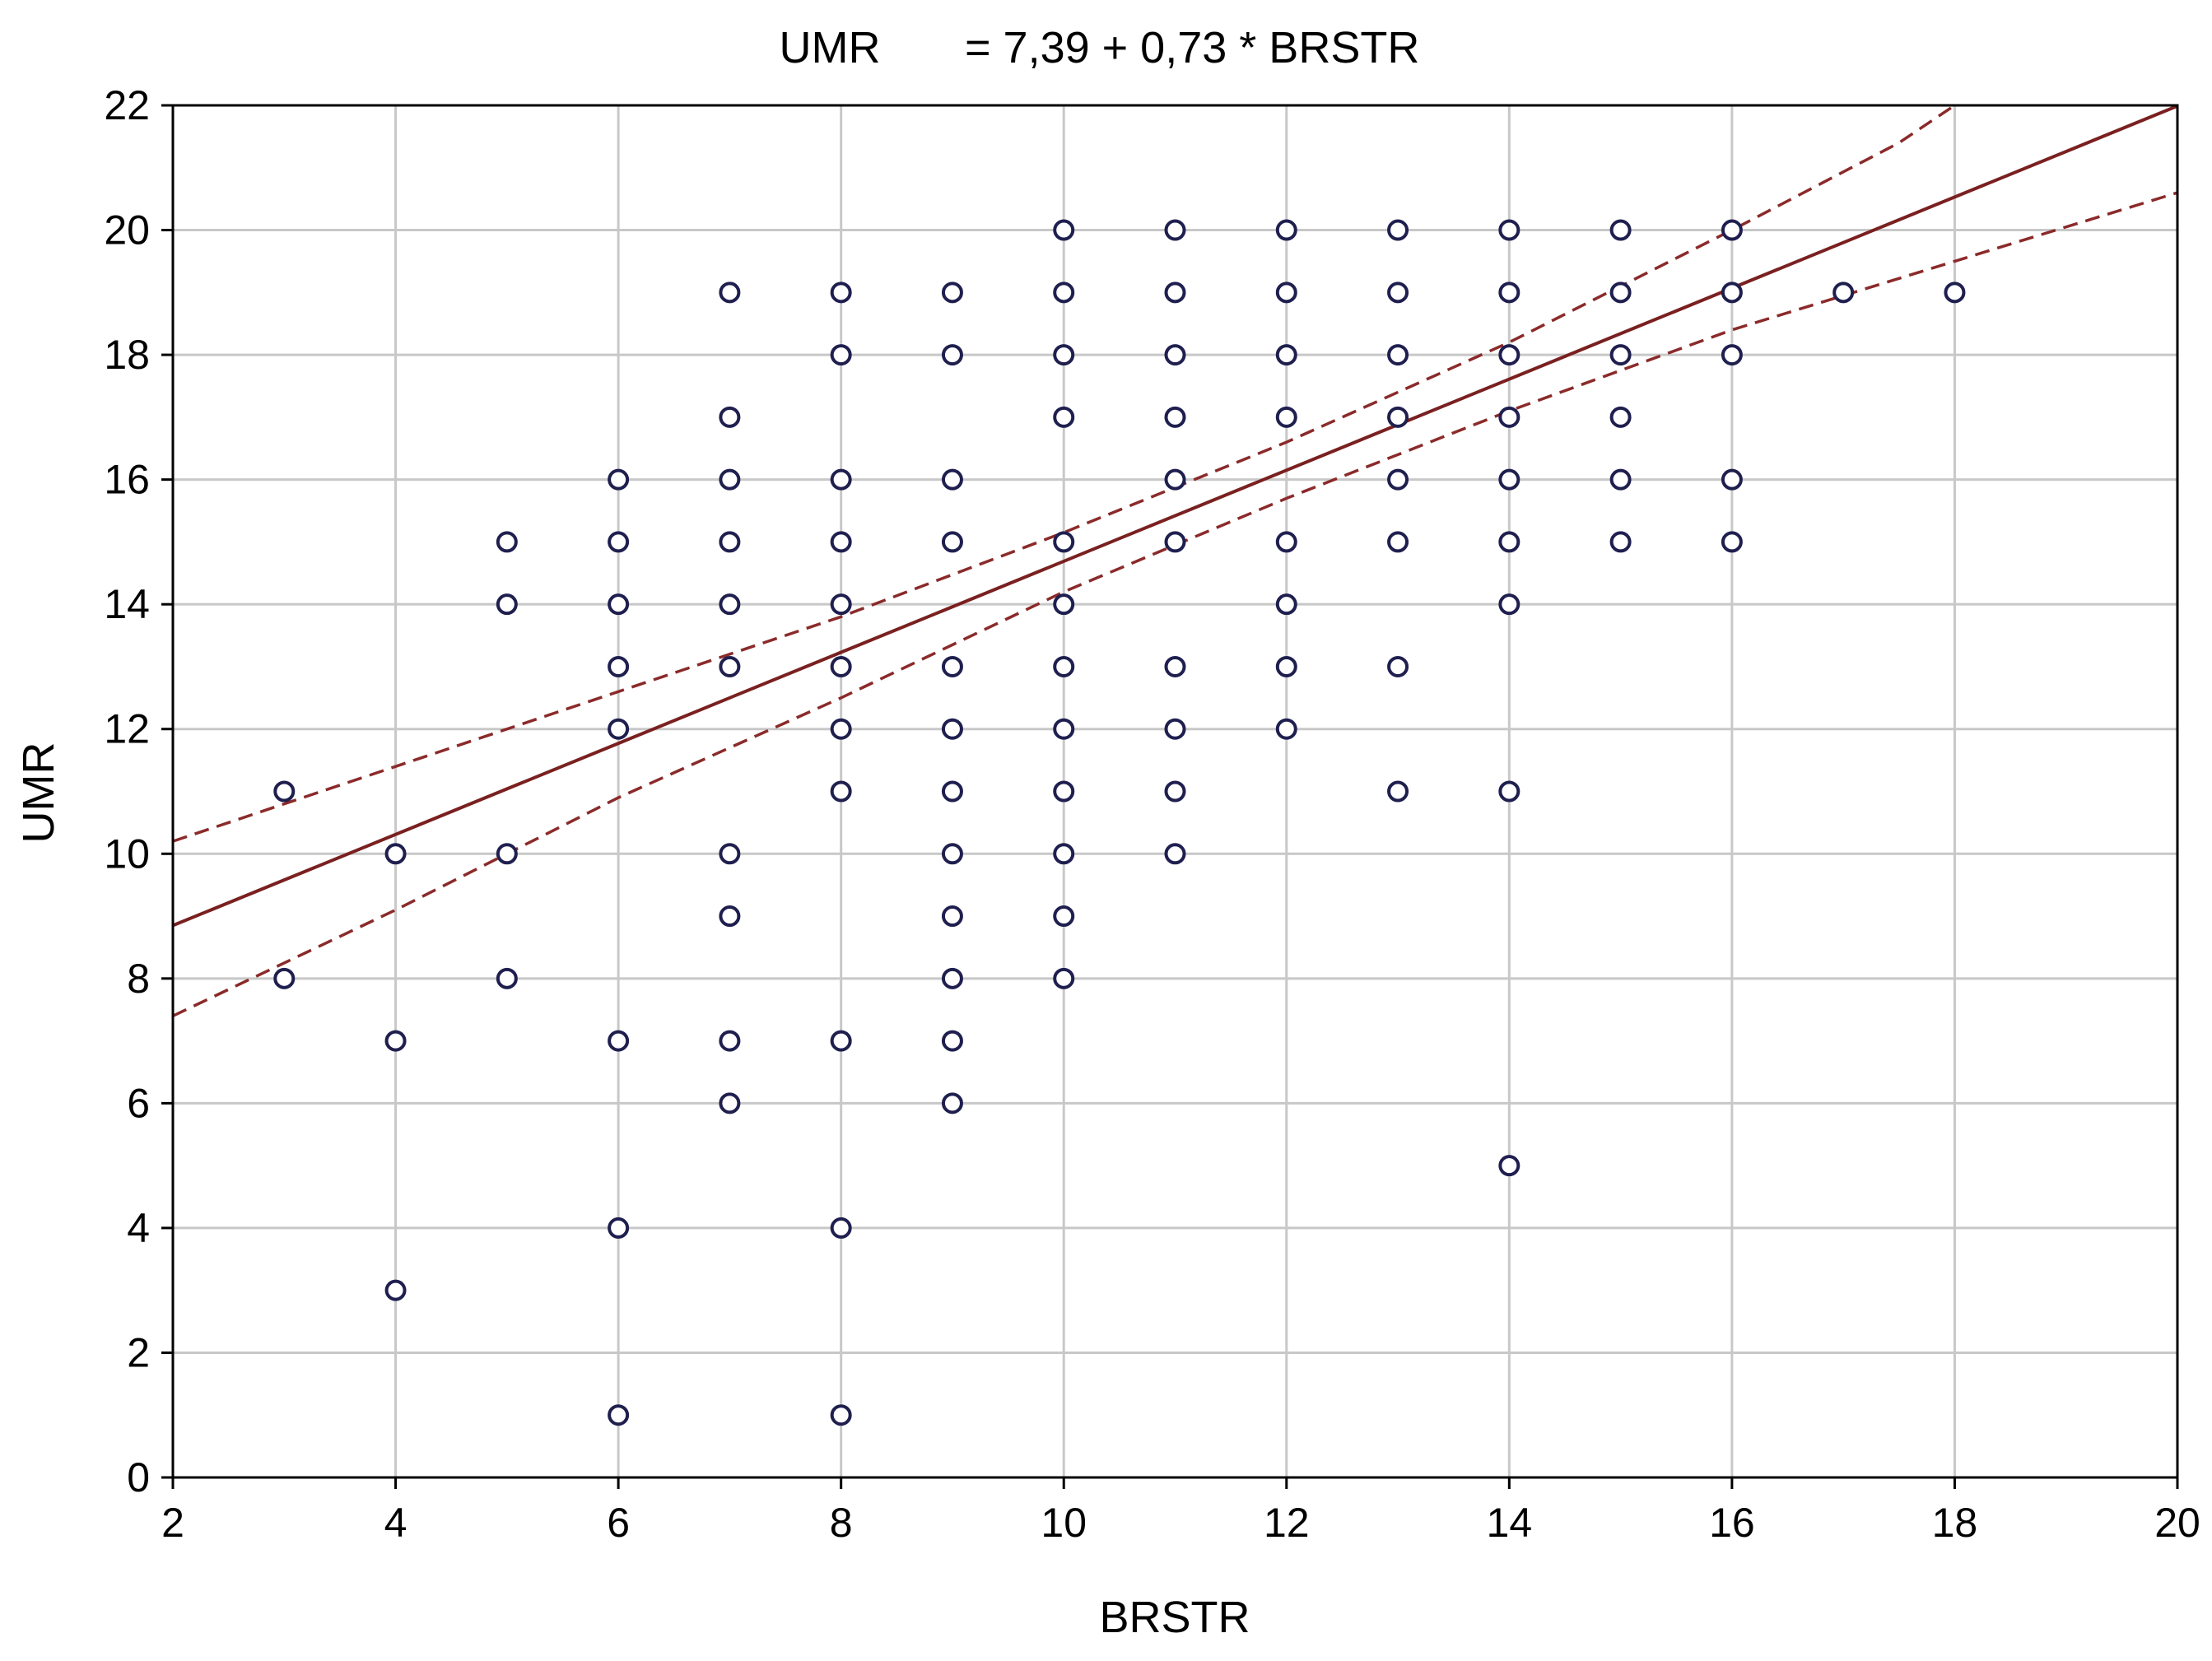  I want to click on y-tick-label: 8, so click(138, 979).